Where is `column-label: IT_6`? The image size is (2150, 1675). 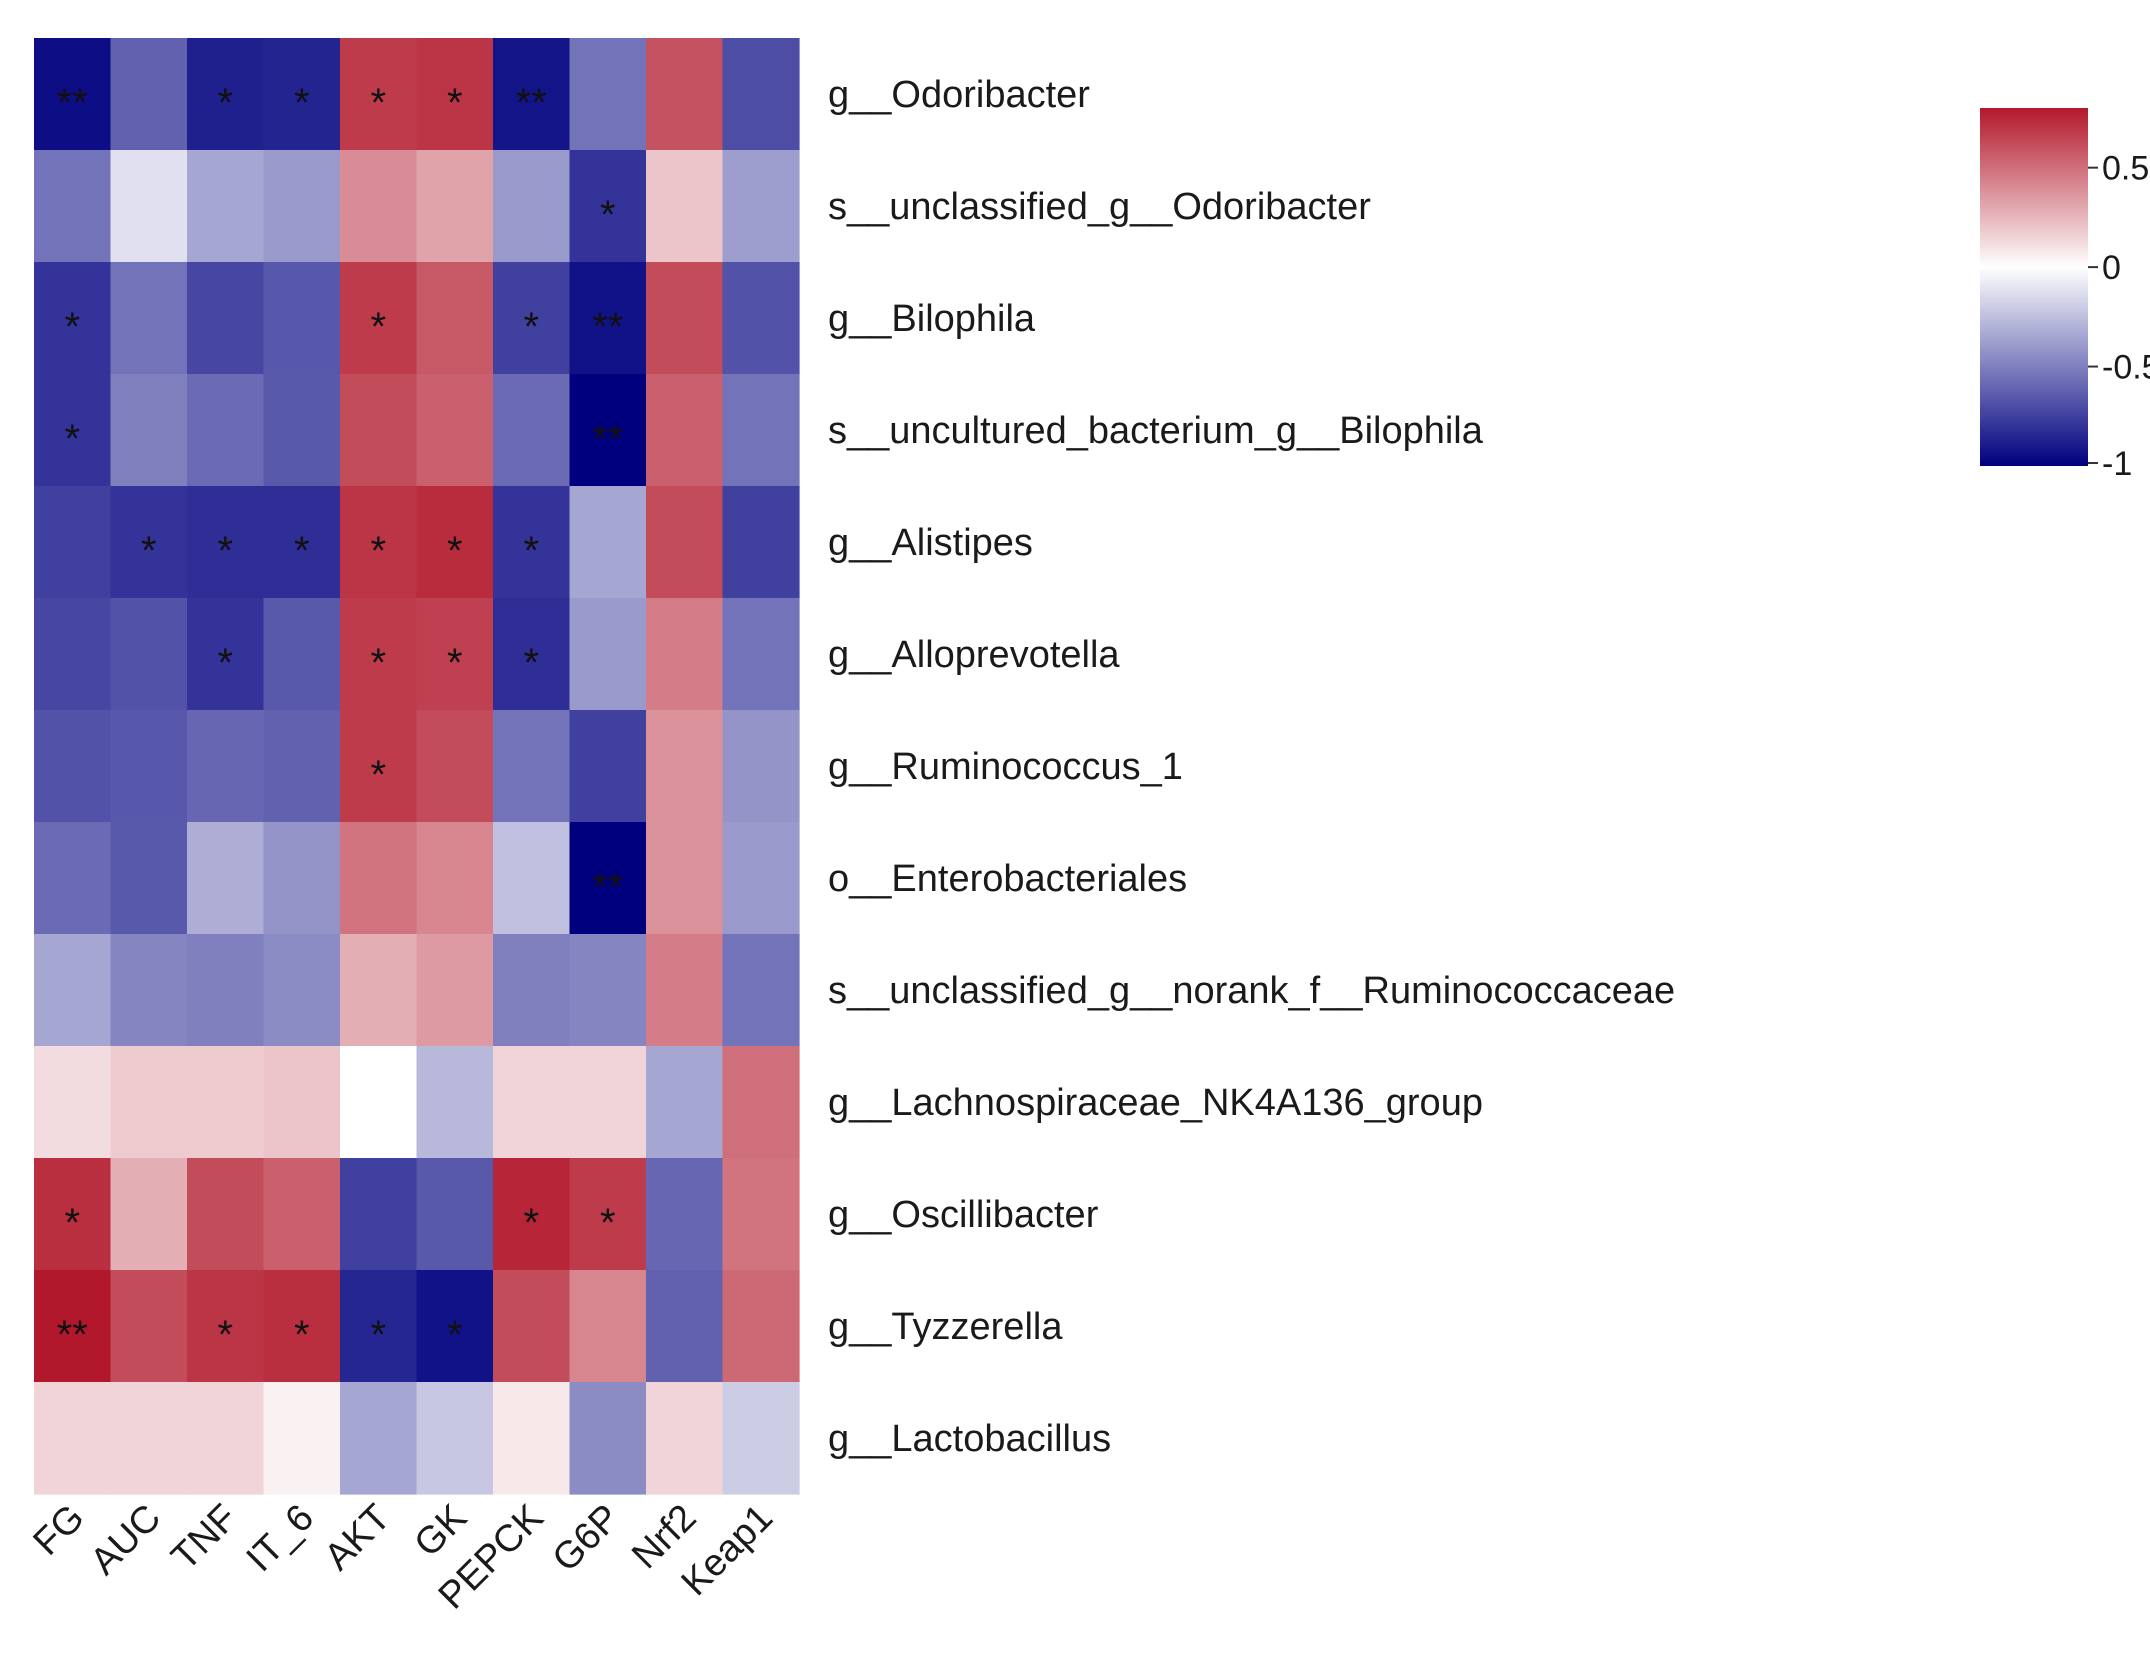 column-label: IT_6 is located at coordinates (280, 1538).